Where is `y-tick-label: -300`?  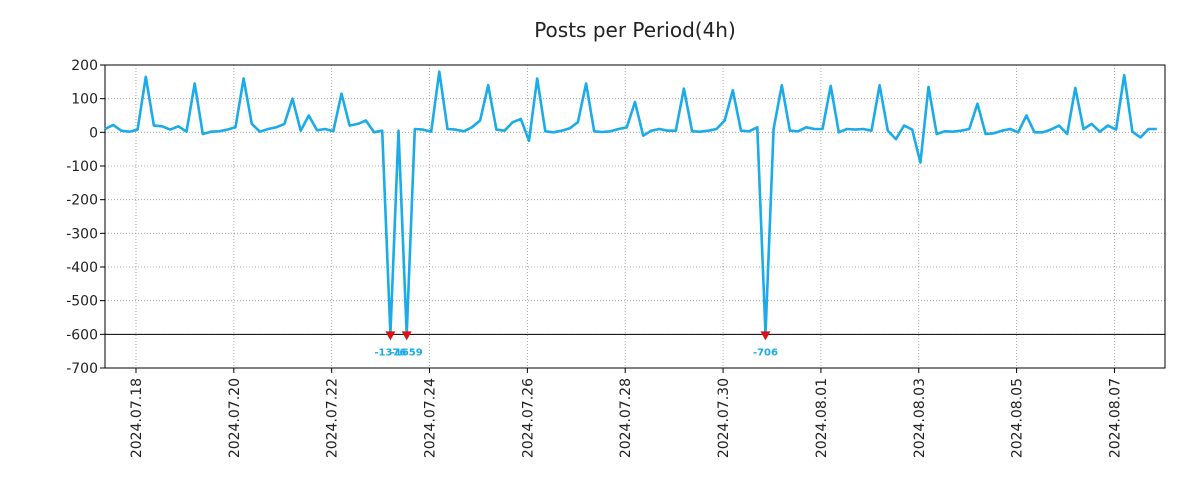 y-tick-label: -300 is located at coordinates (82, 234).